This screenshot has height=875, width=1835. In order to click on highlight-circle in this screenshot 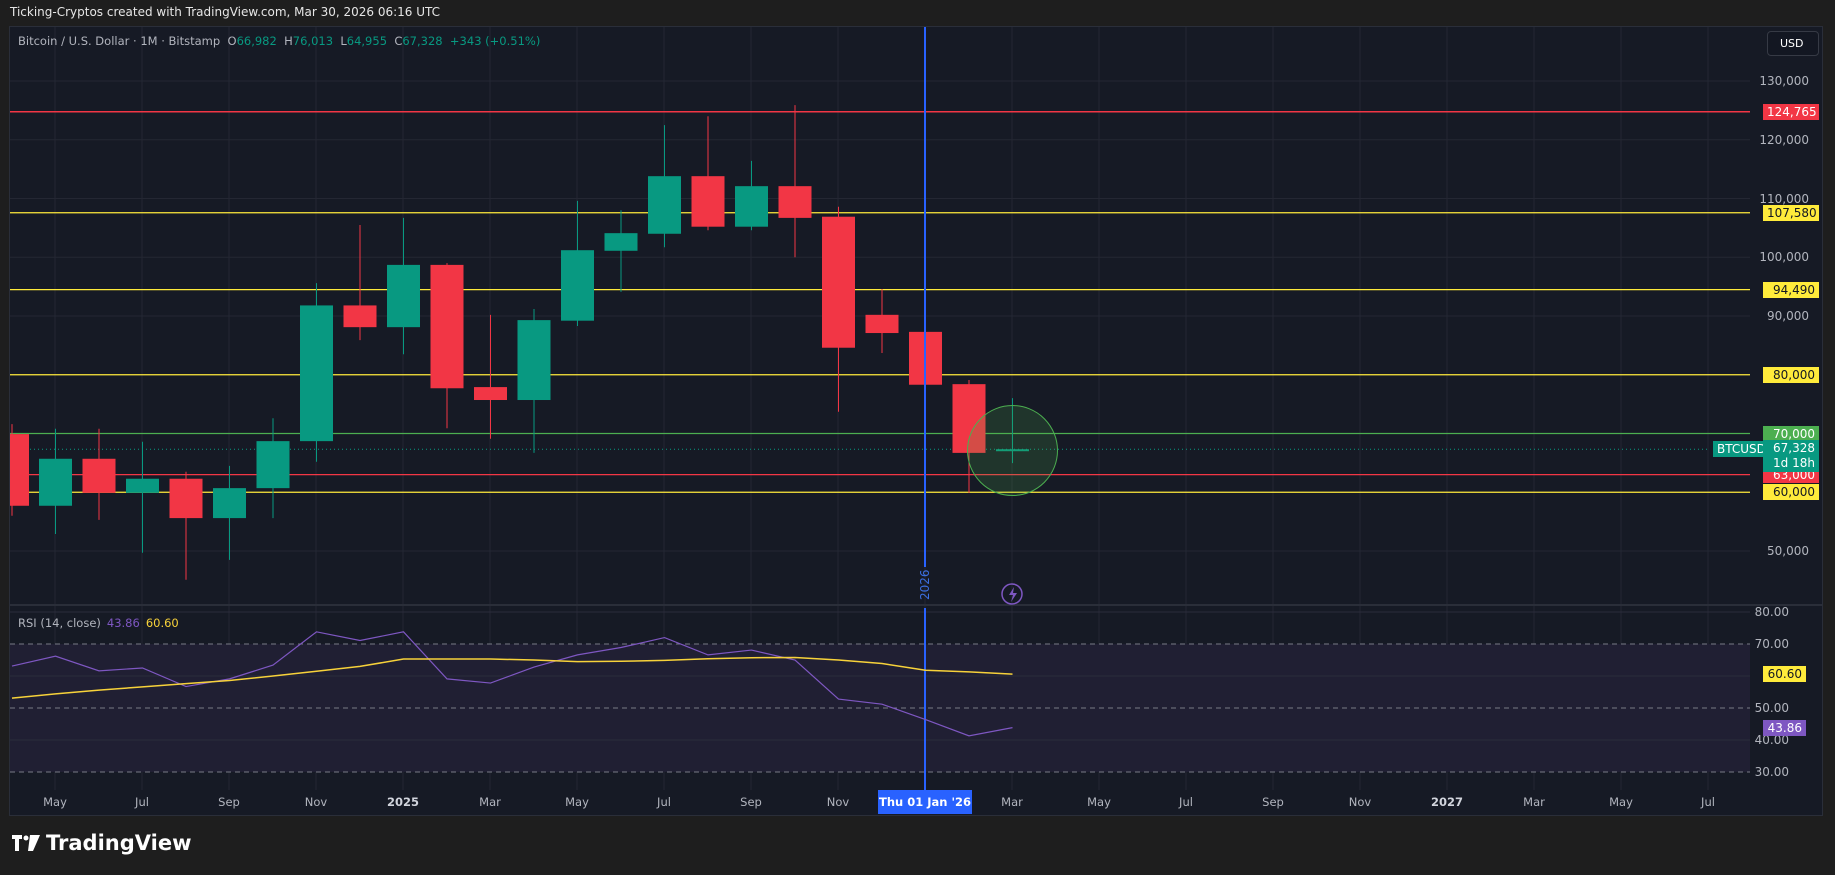, I will do `click(1012, 451)`.